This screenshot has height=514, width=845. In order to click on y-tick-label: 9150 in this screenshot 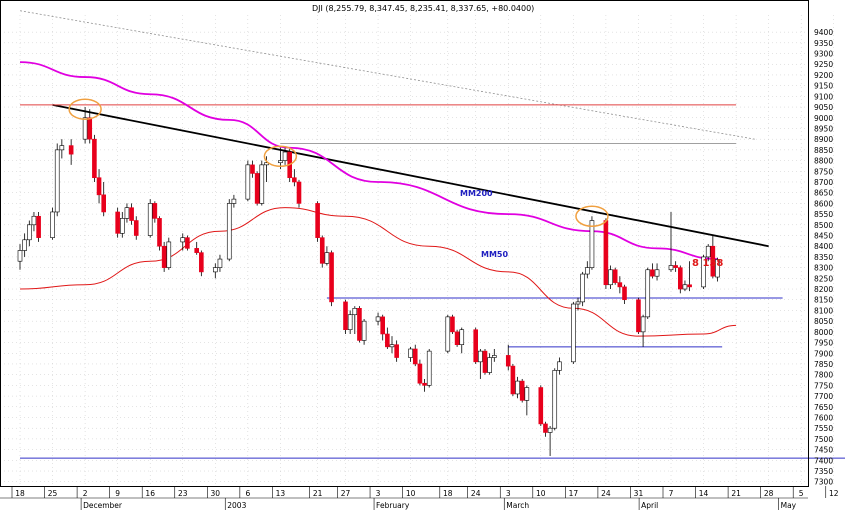, I will do `click(823, 86)`.